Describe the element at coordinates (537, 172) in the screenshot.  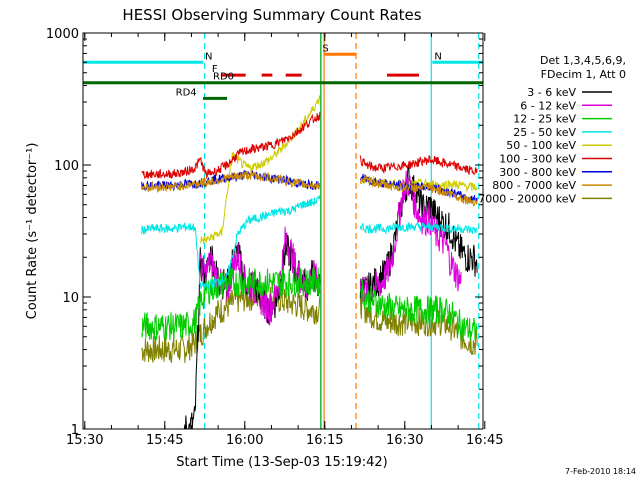
I see `legend-label: 300 - 800 keV` at that location.